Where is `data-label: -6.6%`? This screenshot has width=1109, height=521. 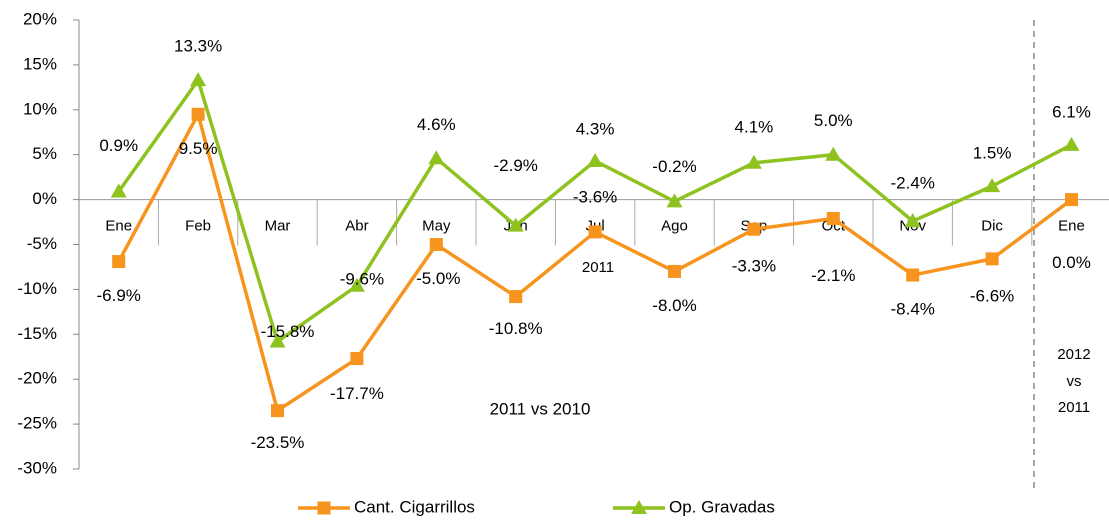 data-label: -6.6% is located at coordinates (992, 295).